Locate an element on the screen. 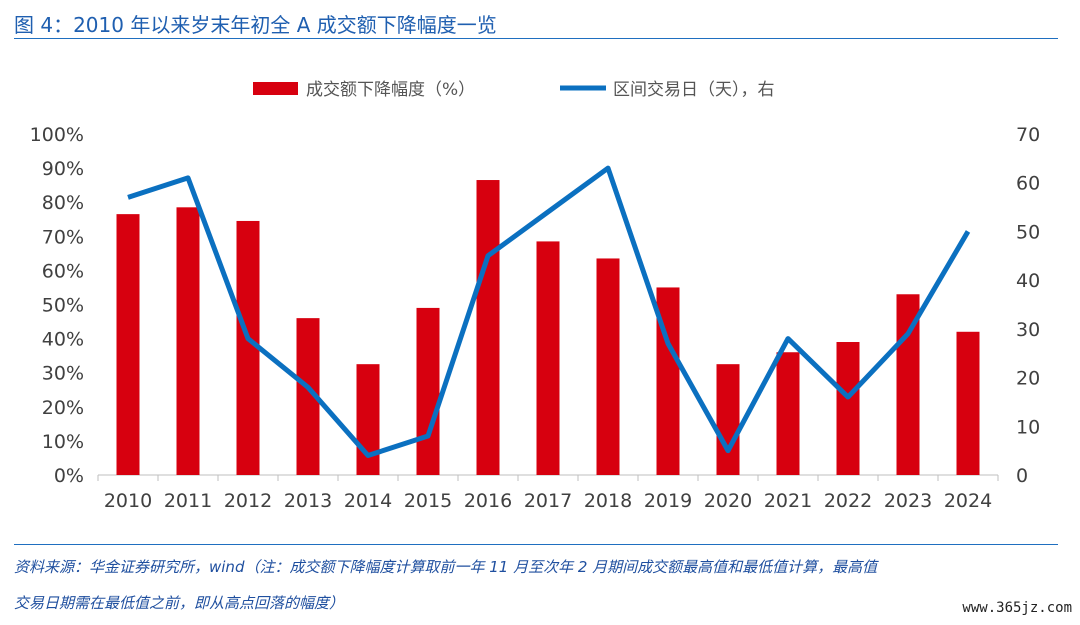 The image size is (1080, 625). y-left-tick-label: 60% is located at coordinates (63, 271).